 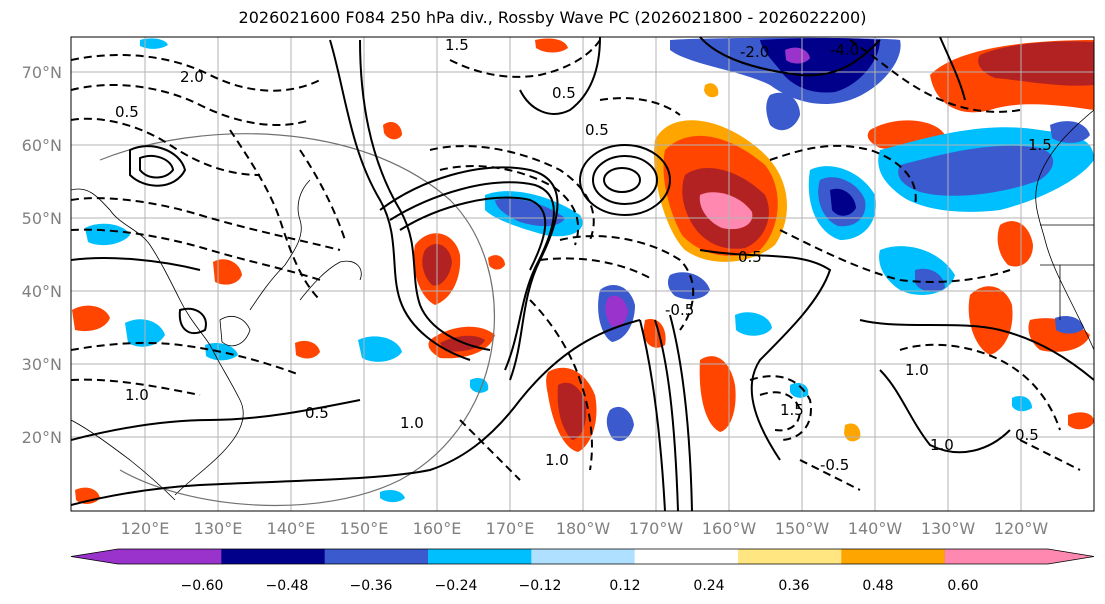 I want to click on lon-label: 170°W, so click(x=656, y=528).